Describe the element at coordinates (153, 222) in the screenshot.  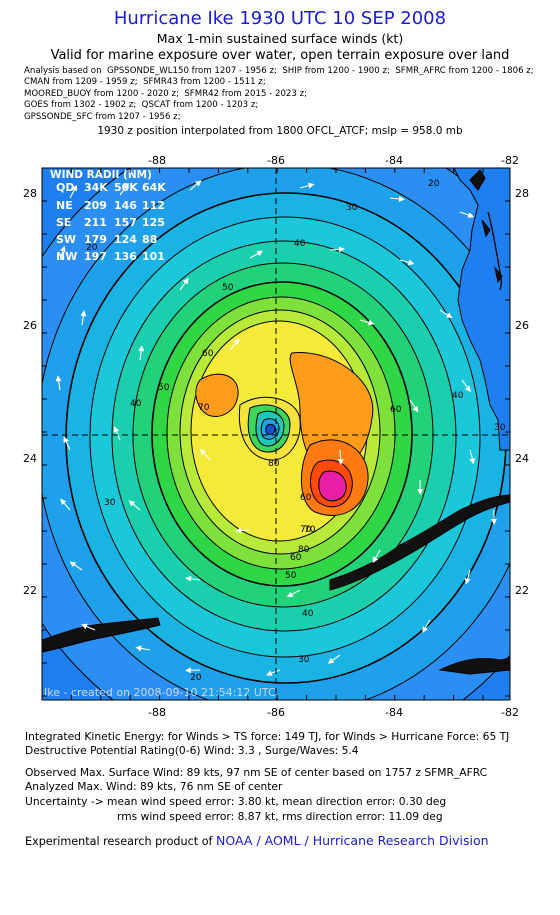
I see `wind-radii-cell: 125` at that location.